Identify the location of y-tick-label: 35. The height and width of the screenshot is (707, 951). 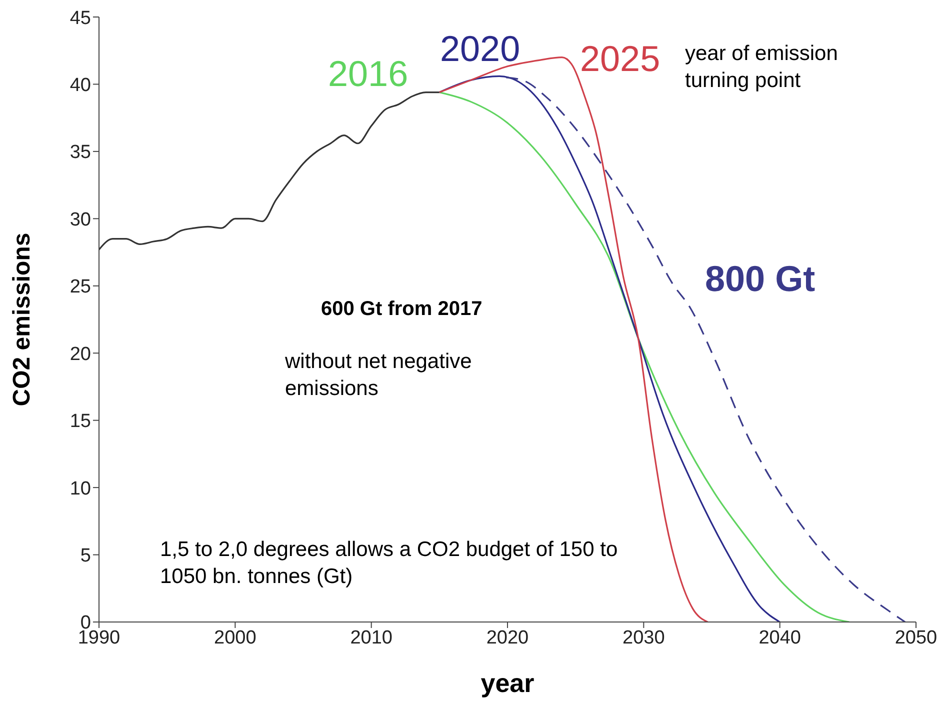
(80, 153).